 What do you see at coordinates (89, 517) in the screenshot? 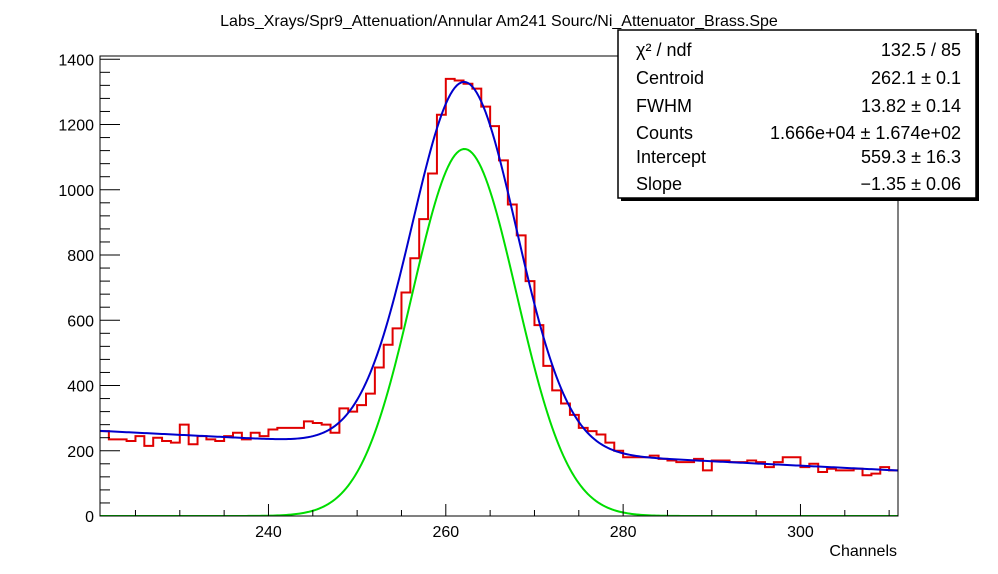
I see `y-tick-label: 0` at bounding box center [89, 517].